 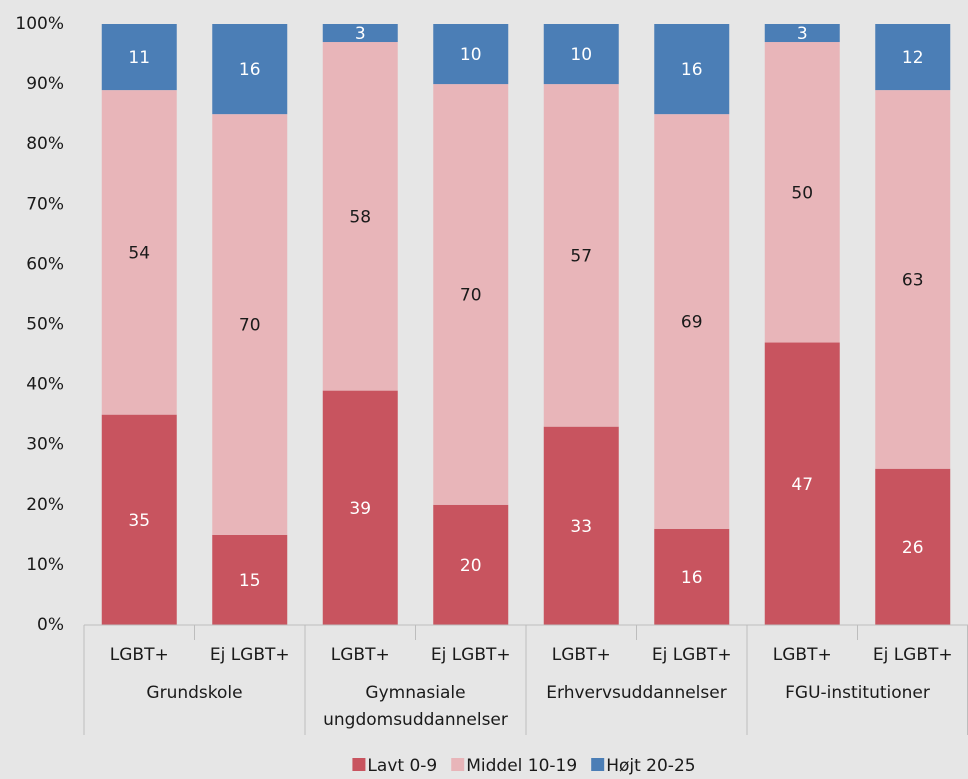 I want to click on group-label: Grundskole, so click(x=194, y=693).